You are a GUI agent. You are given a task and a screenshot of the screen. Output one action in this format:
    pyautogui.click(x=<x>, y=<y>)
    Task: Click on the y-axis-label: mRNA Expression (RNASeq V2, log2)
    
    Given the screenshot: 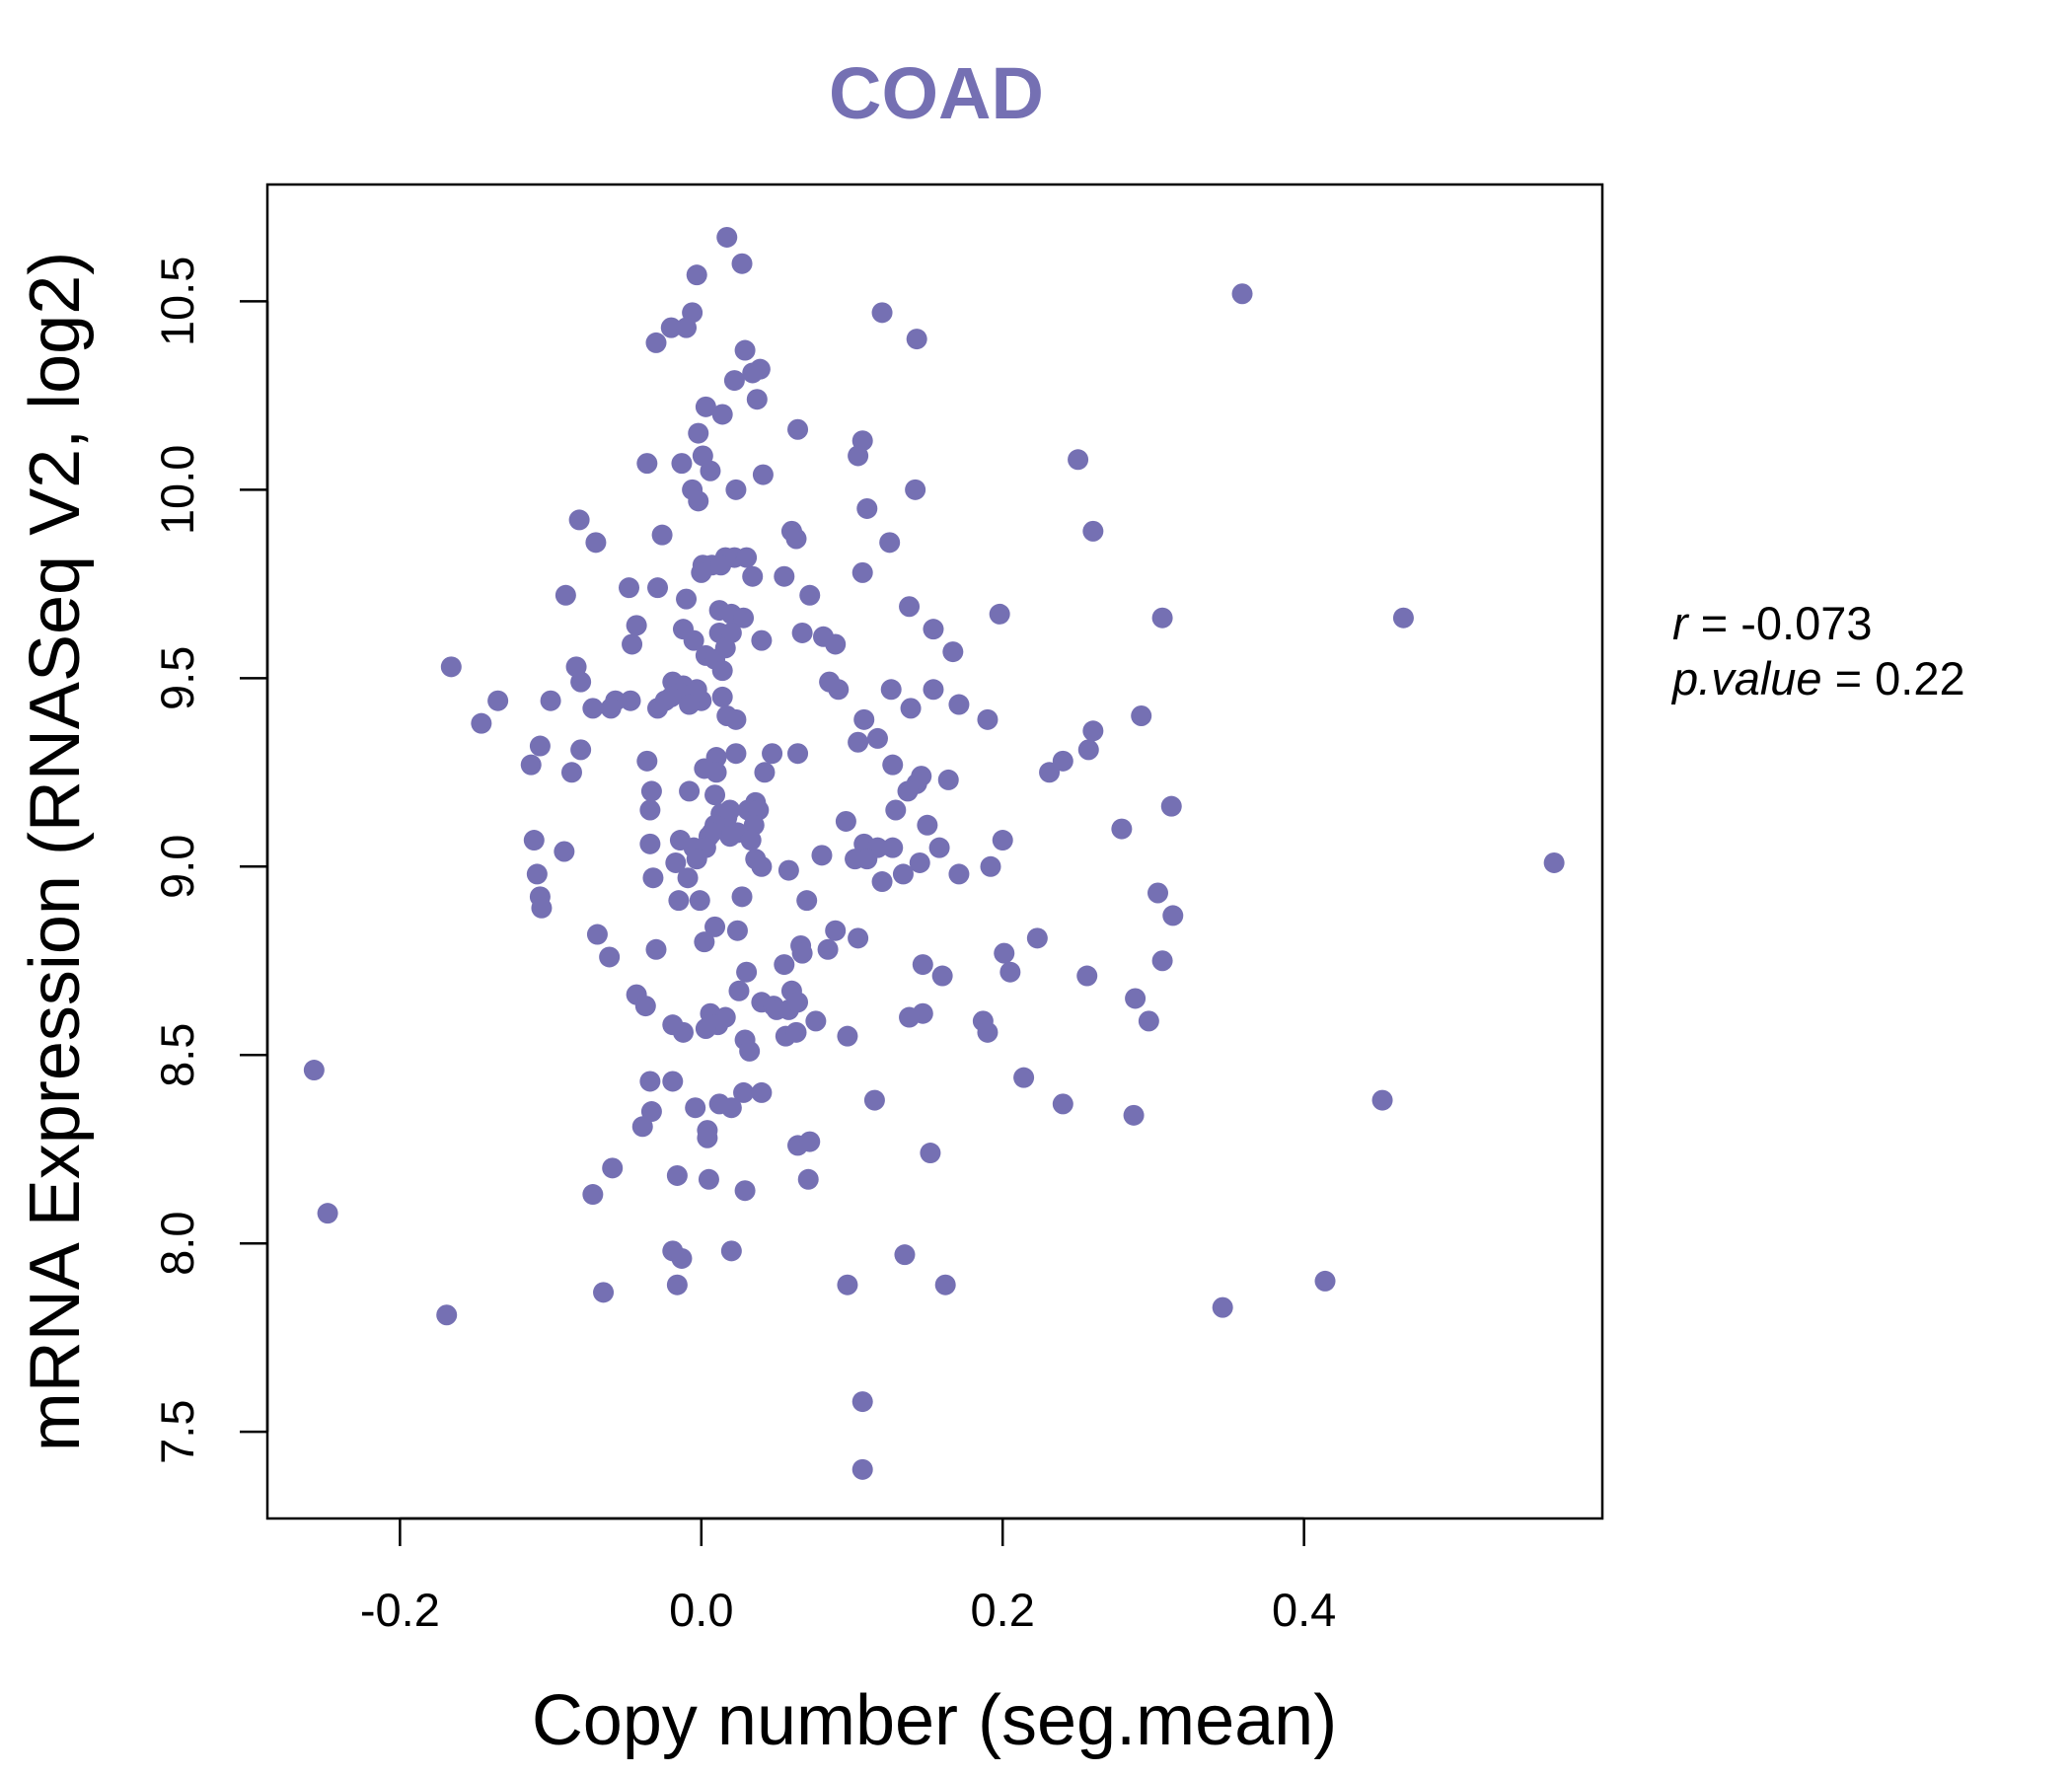 What is the action you would take?
    pyautogui.click(x=56, y=851)
    